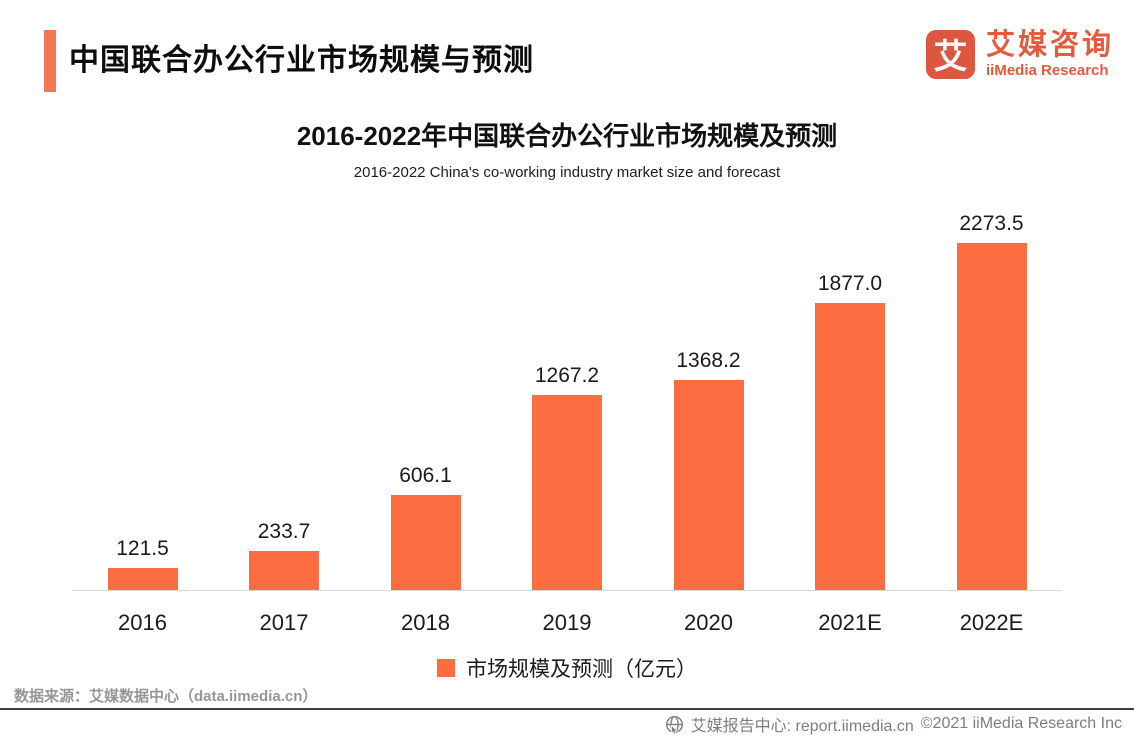  What do you see at coordinates (284, 570) in the screenshot?
I see `bar-2017` at bounding box center [284, 570].